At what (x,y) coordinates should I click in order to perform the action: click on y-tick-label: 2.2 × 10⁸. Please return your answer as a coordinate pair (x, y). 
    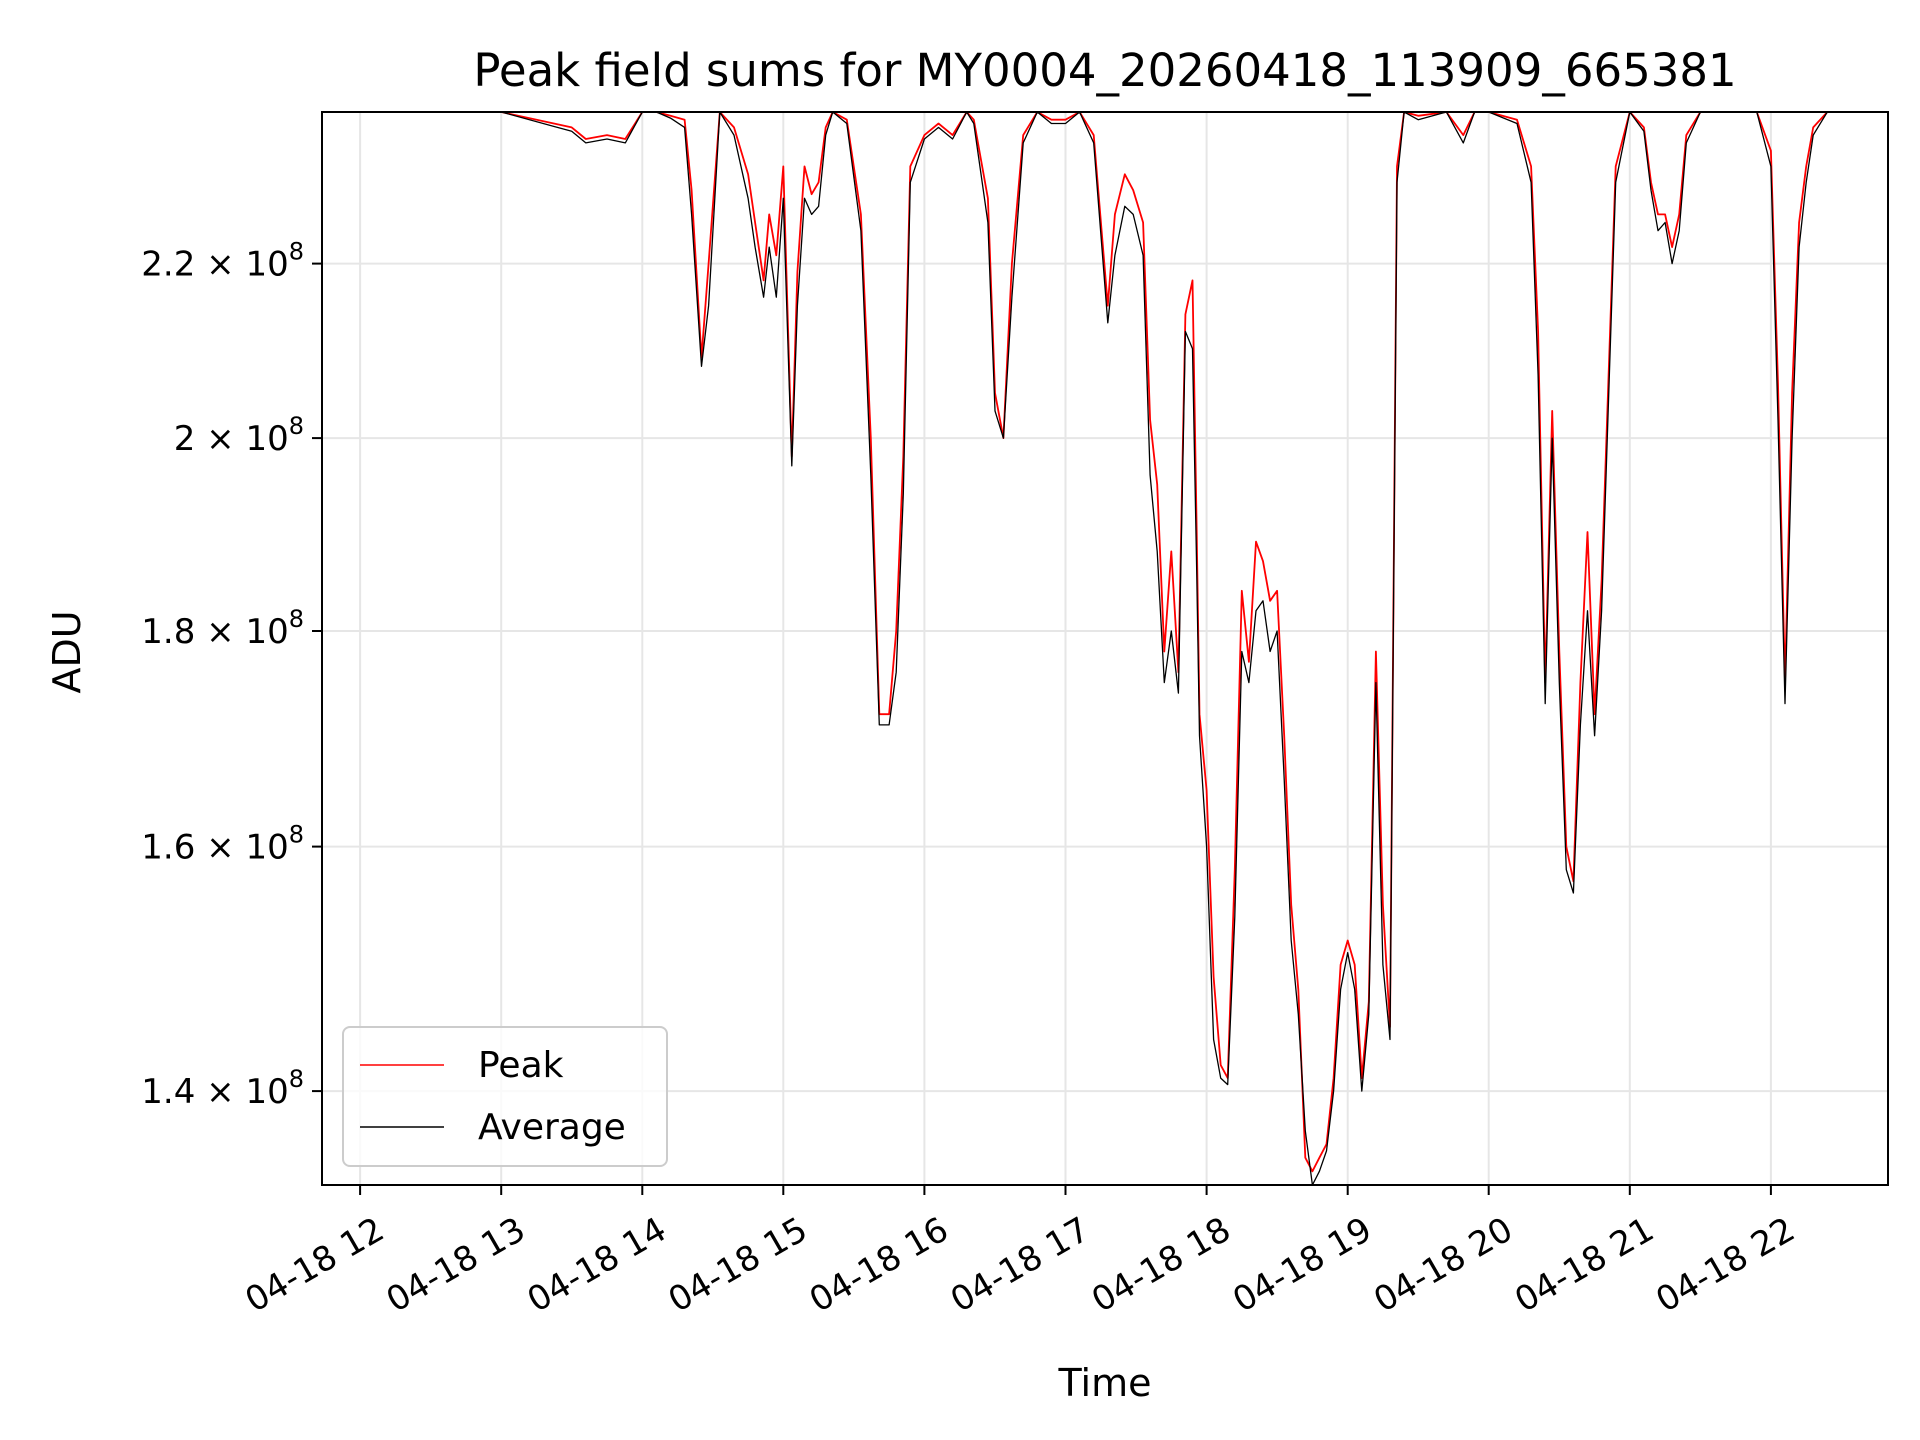
    Looking at the image, I should click on (222, 261).